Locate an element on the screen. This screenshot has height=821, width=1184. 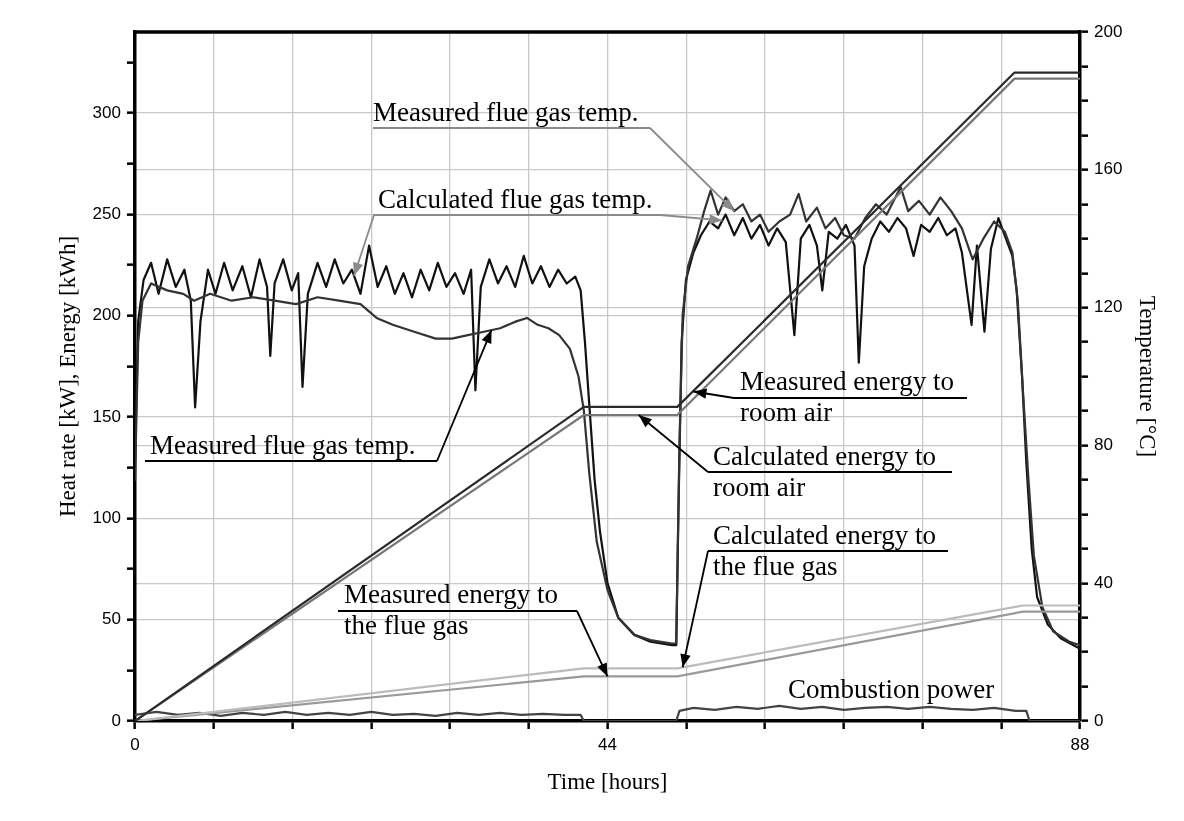
y2-tick-label: 80 is located at coordinates (1103, 445).